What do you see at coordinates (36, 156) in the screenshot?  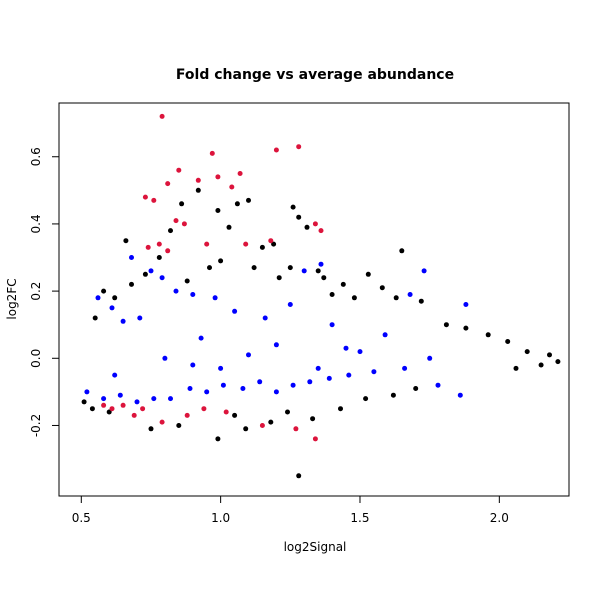 I see `y-tick-label: 0.6` at bounding box center [36, 156].